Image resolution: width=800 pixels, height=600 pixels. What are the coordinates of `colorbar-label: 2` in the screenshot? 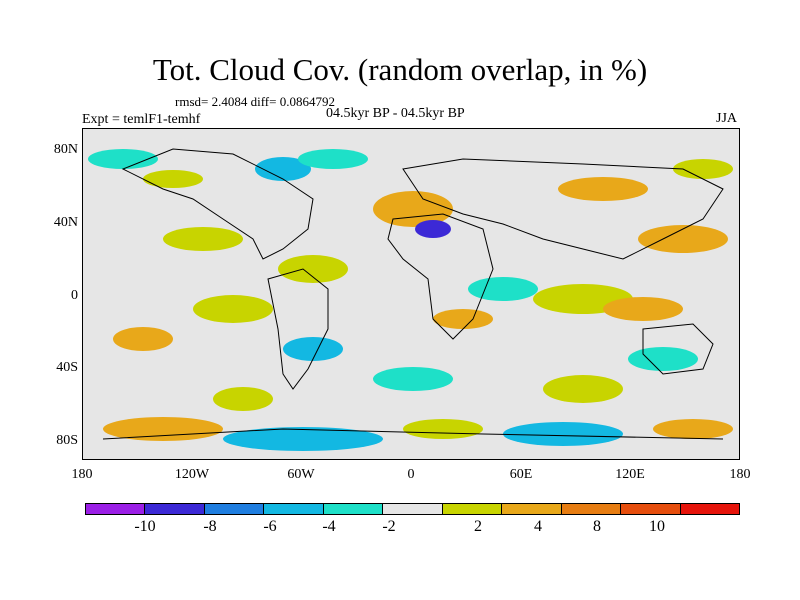 It's located at (478, 526).